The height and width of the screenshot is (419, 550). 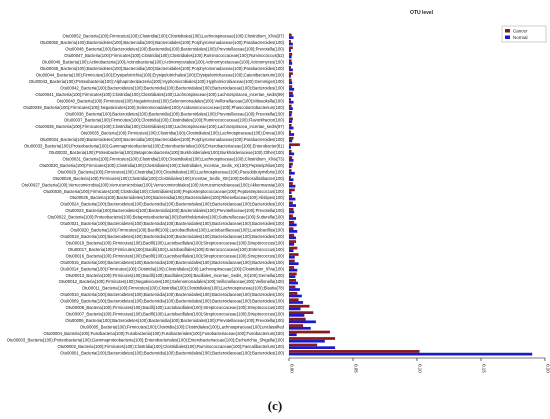 What do you see at coordinates (520, 37) in the screenshot?
I see `legend-label-normal: Normal` at bounding box center [520, 37].